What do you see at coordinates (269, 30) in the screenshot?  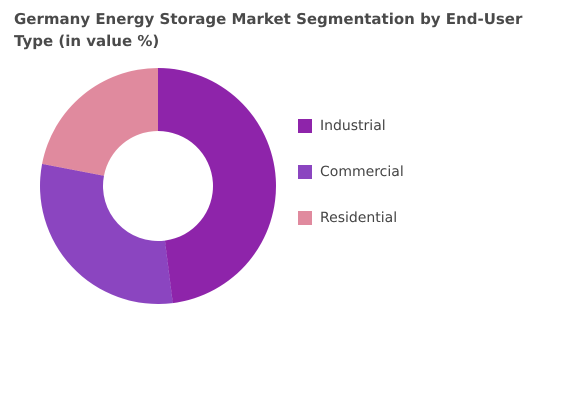 I see `chart-title: Germany Energy Storage Market Segmentation by End-User Type (in value %)` at bounding box center [269, 30].